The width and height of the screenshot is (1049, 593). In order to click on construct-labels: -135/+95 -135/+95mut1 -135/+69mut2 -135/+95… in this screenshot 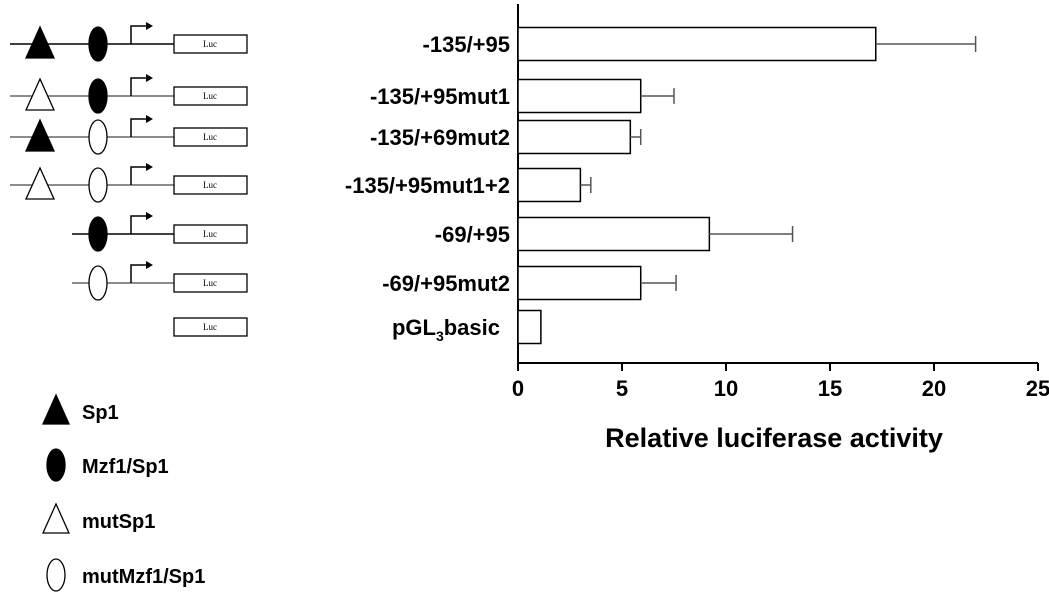, I will do `click(427, 188)`.